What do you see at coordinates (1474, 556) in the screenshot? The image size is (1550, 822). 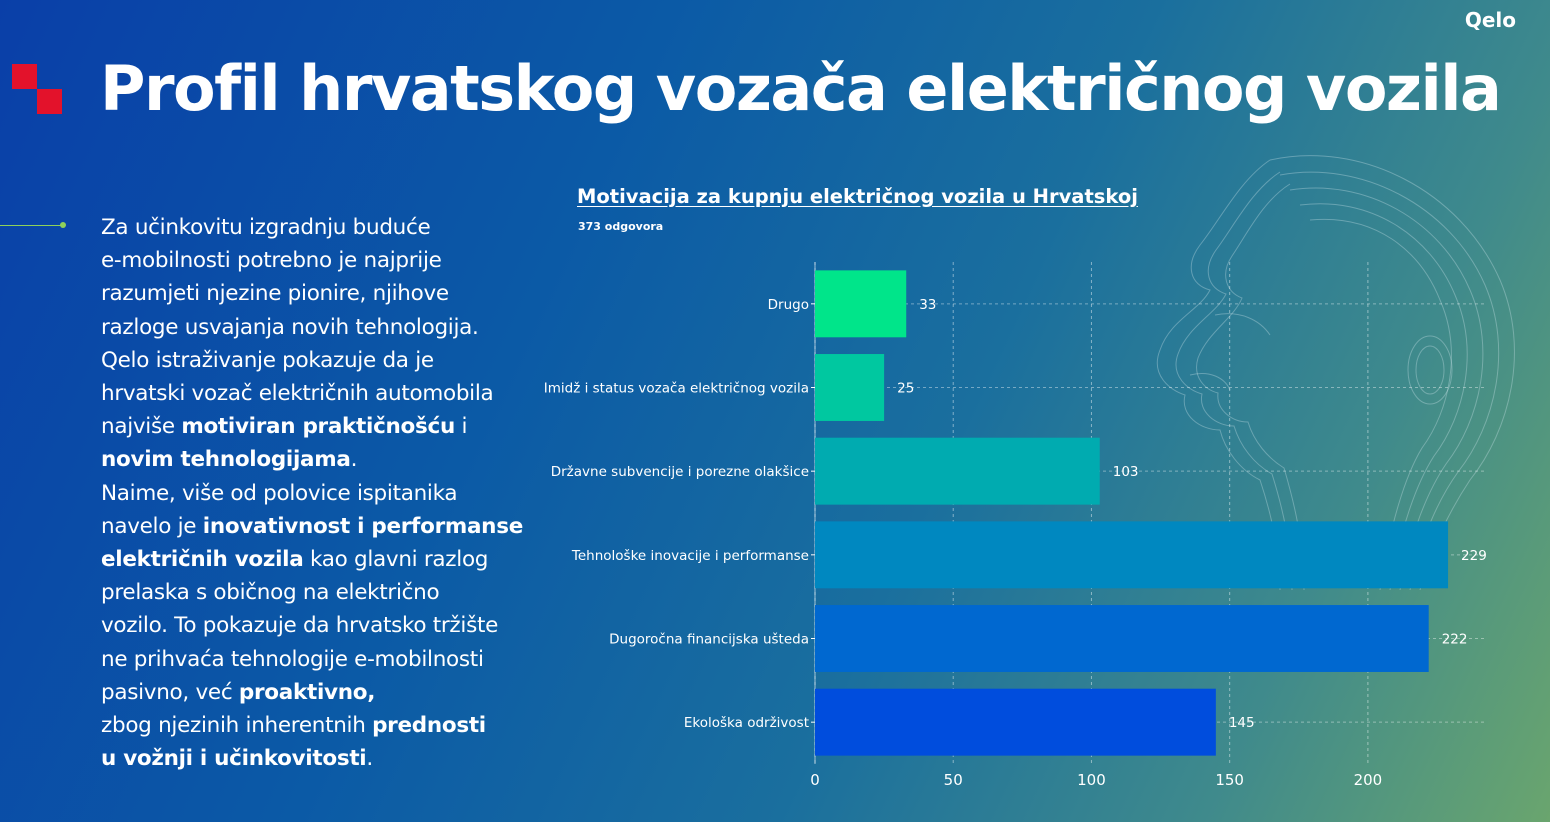 I see `value-label: 229` at bounding box center [1474, 556].